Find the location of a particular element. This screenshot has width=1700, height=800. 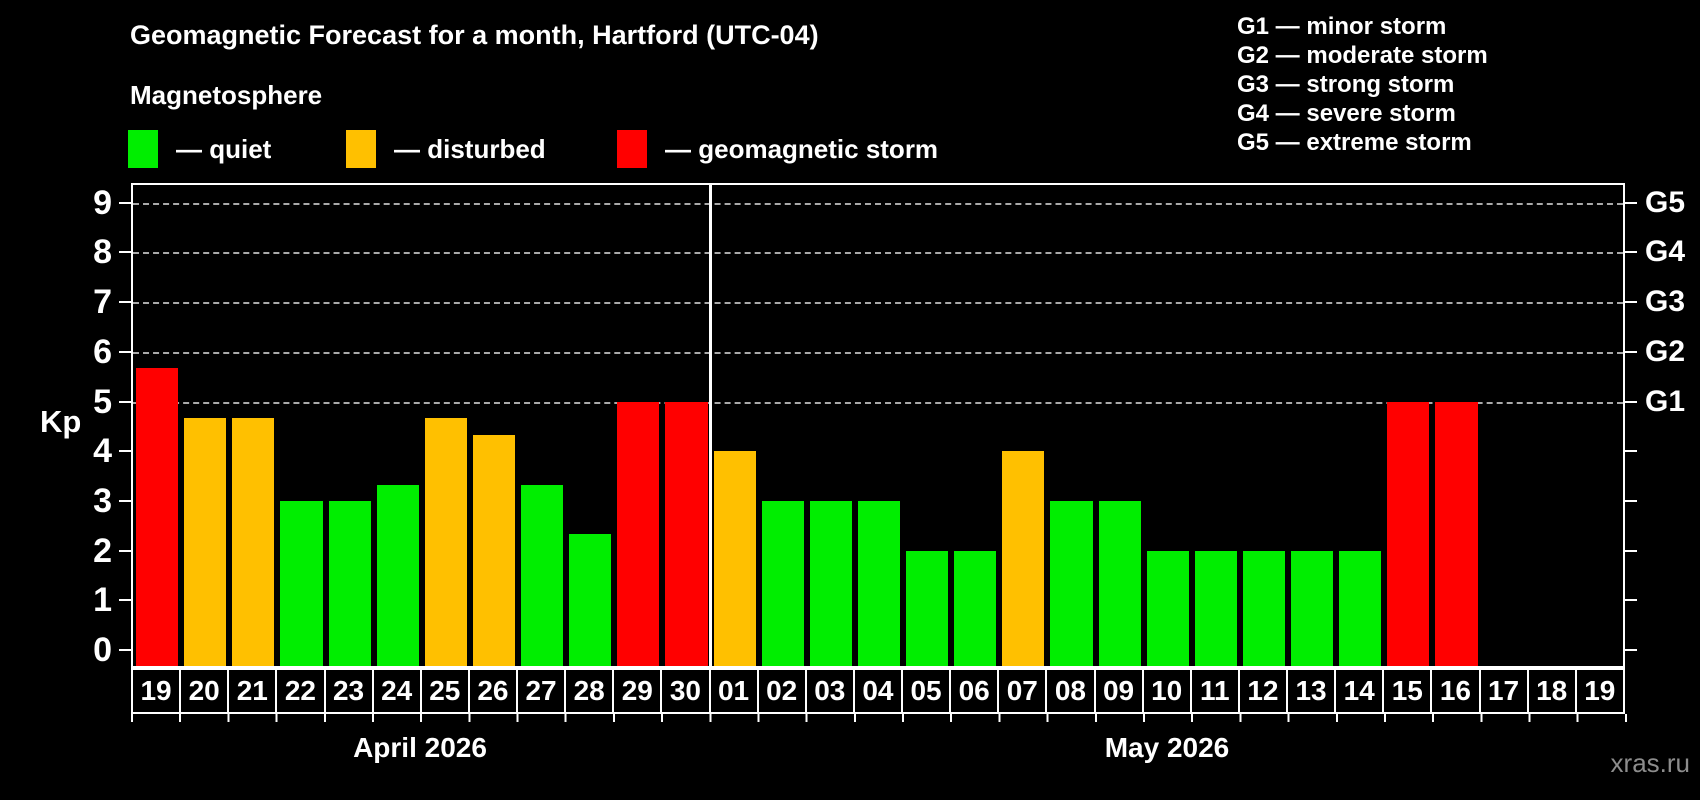

legend-label-disturbed: — disturbed is located at coordinates (470, 148).